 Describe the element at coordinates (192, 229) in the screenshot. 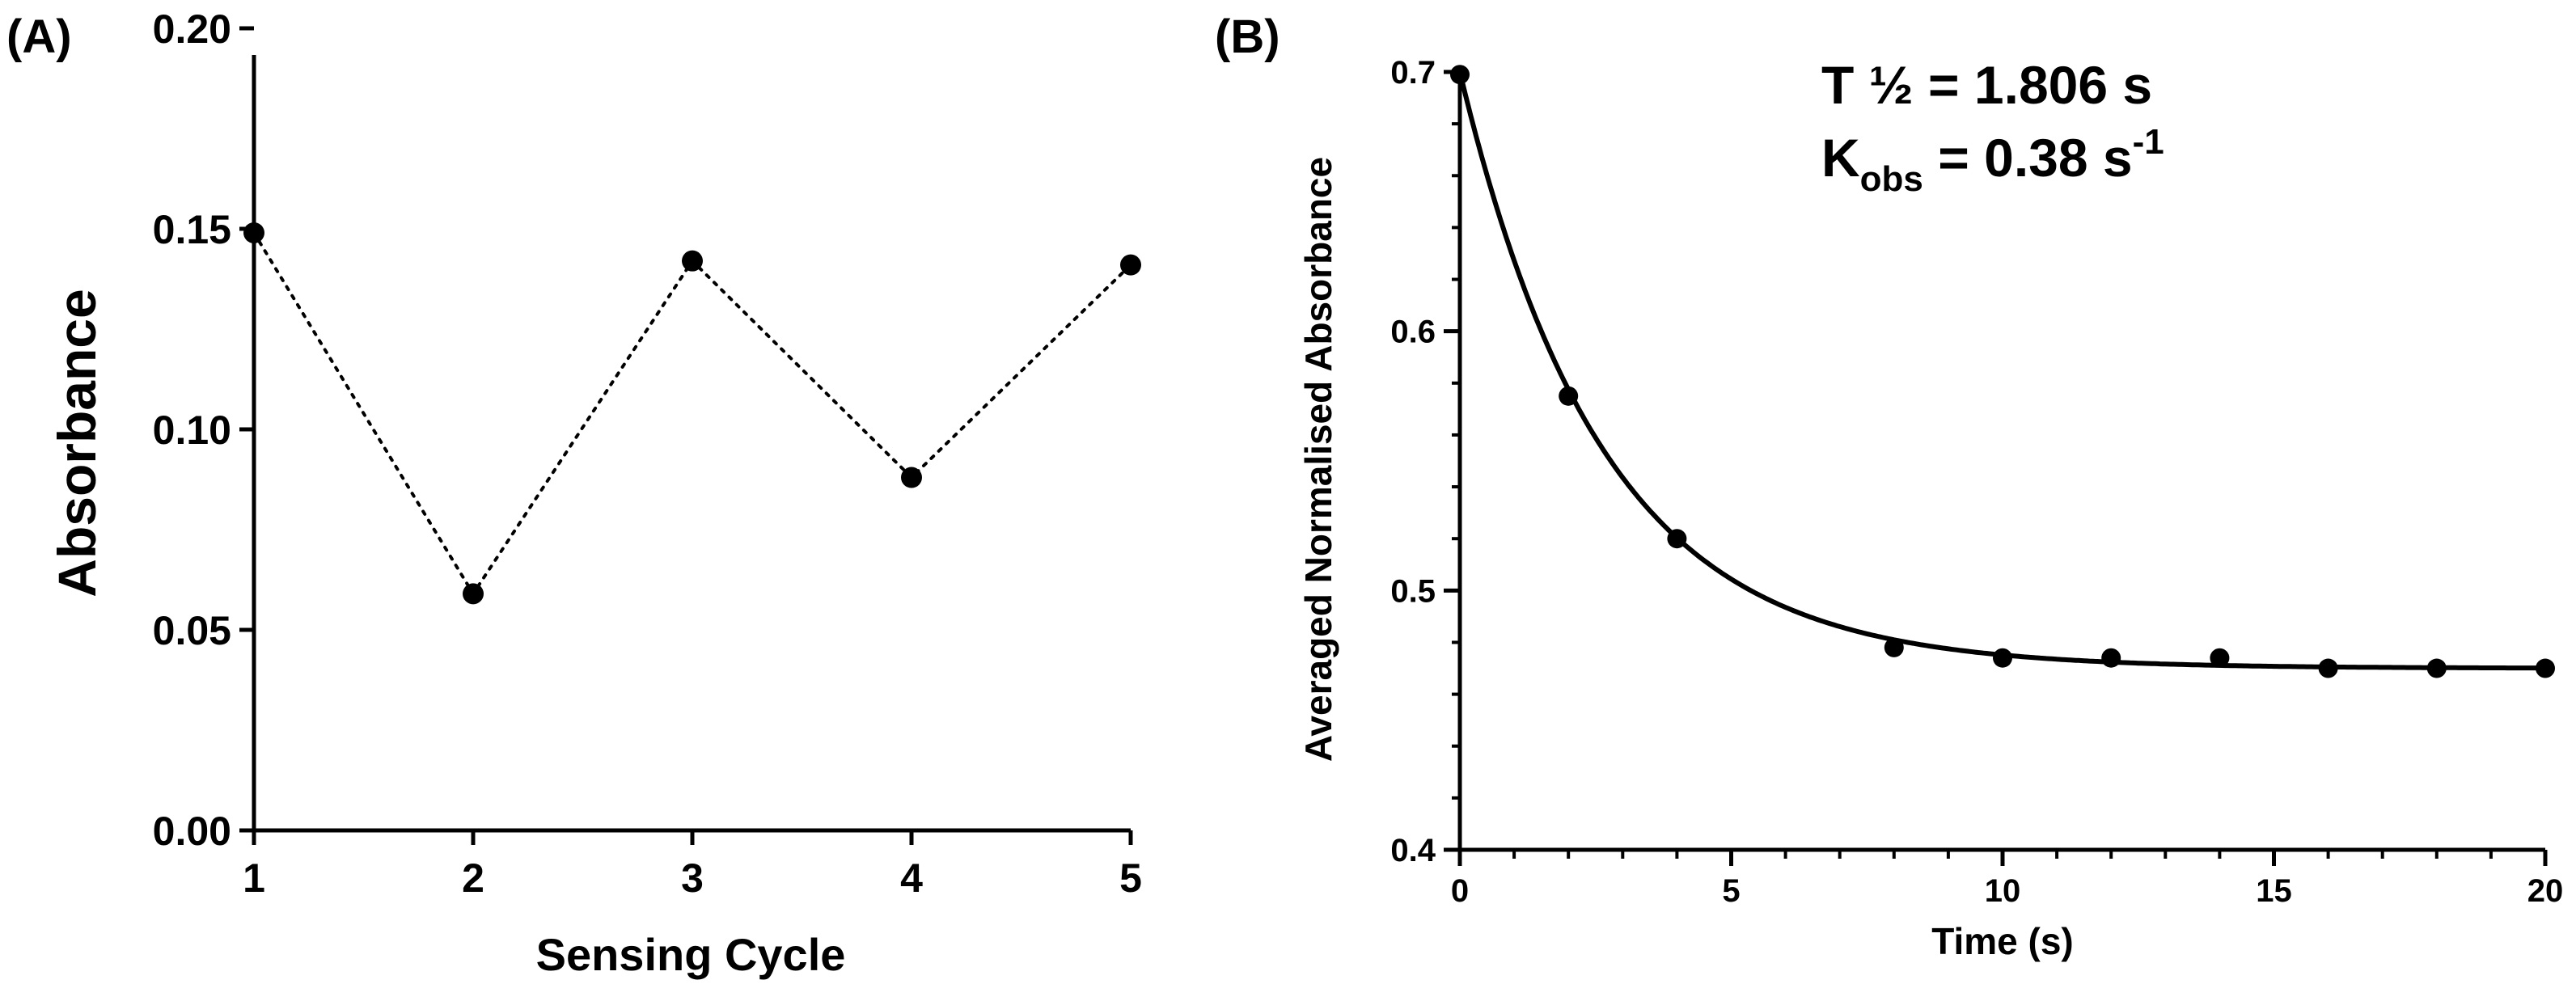

I see `panel-a-y-tick-label: 0.15` at that location.